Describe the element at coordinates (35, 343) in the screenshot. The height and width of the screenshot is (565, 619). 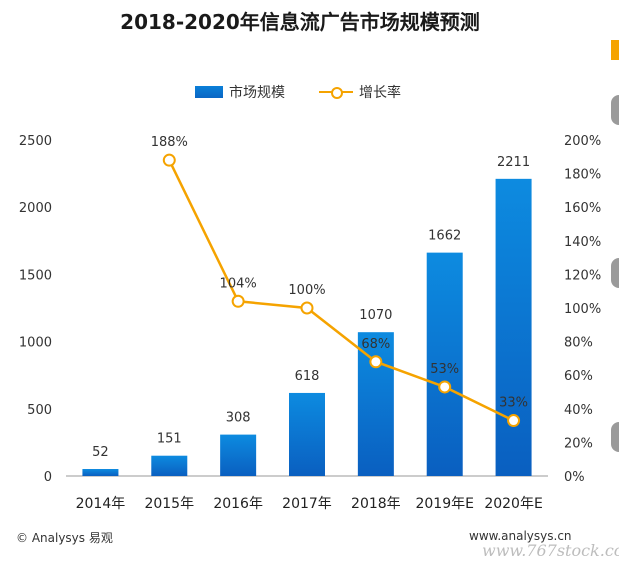
I see `y-left-tick-label: 1000` at that location.